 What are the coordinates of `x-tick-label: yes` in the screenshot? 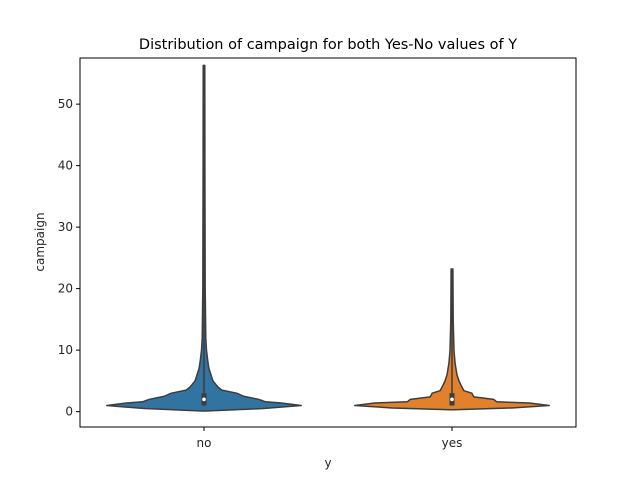 It's located at (452, 443).